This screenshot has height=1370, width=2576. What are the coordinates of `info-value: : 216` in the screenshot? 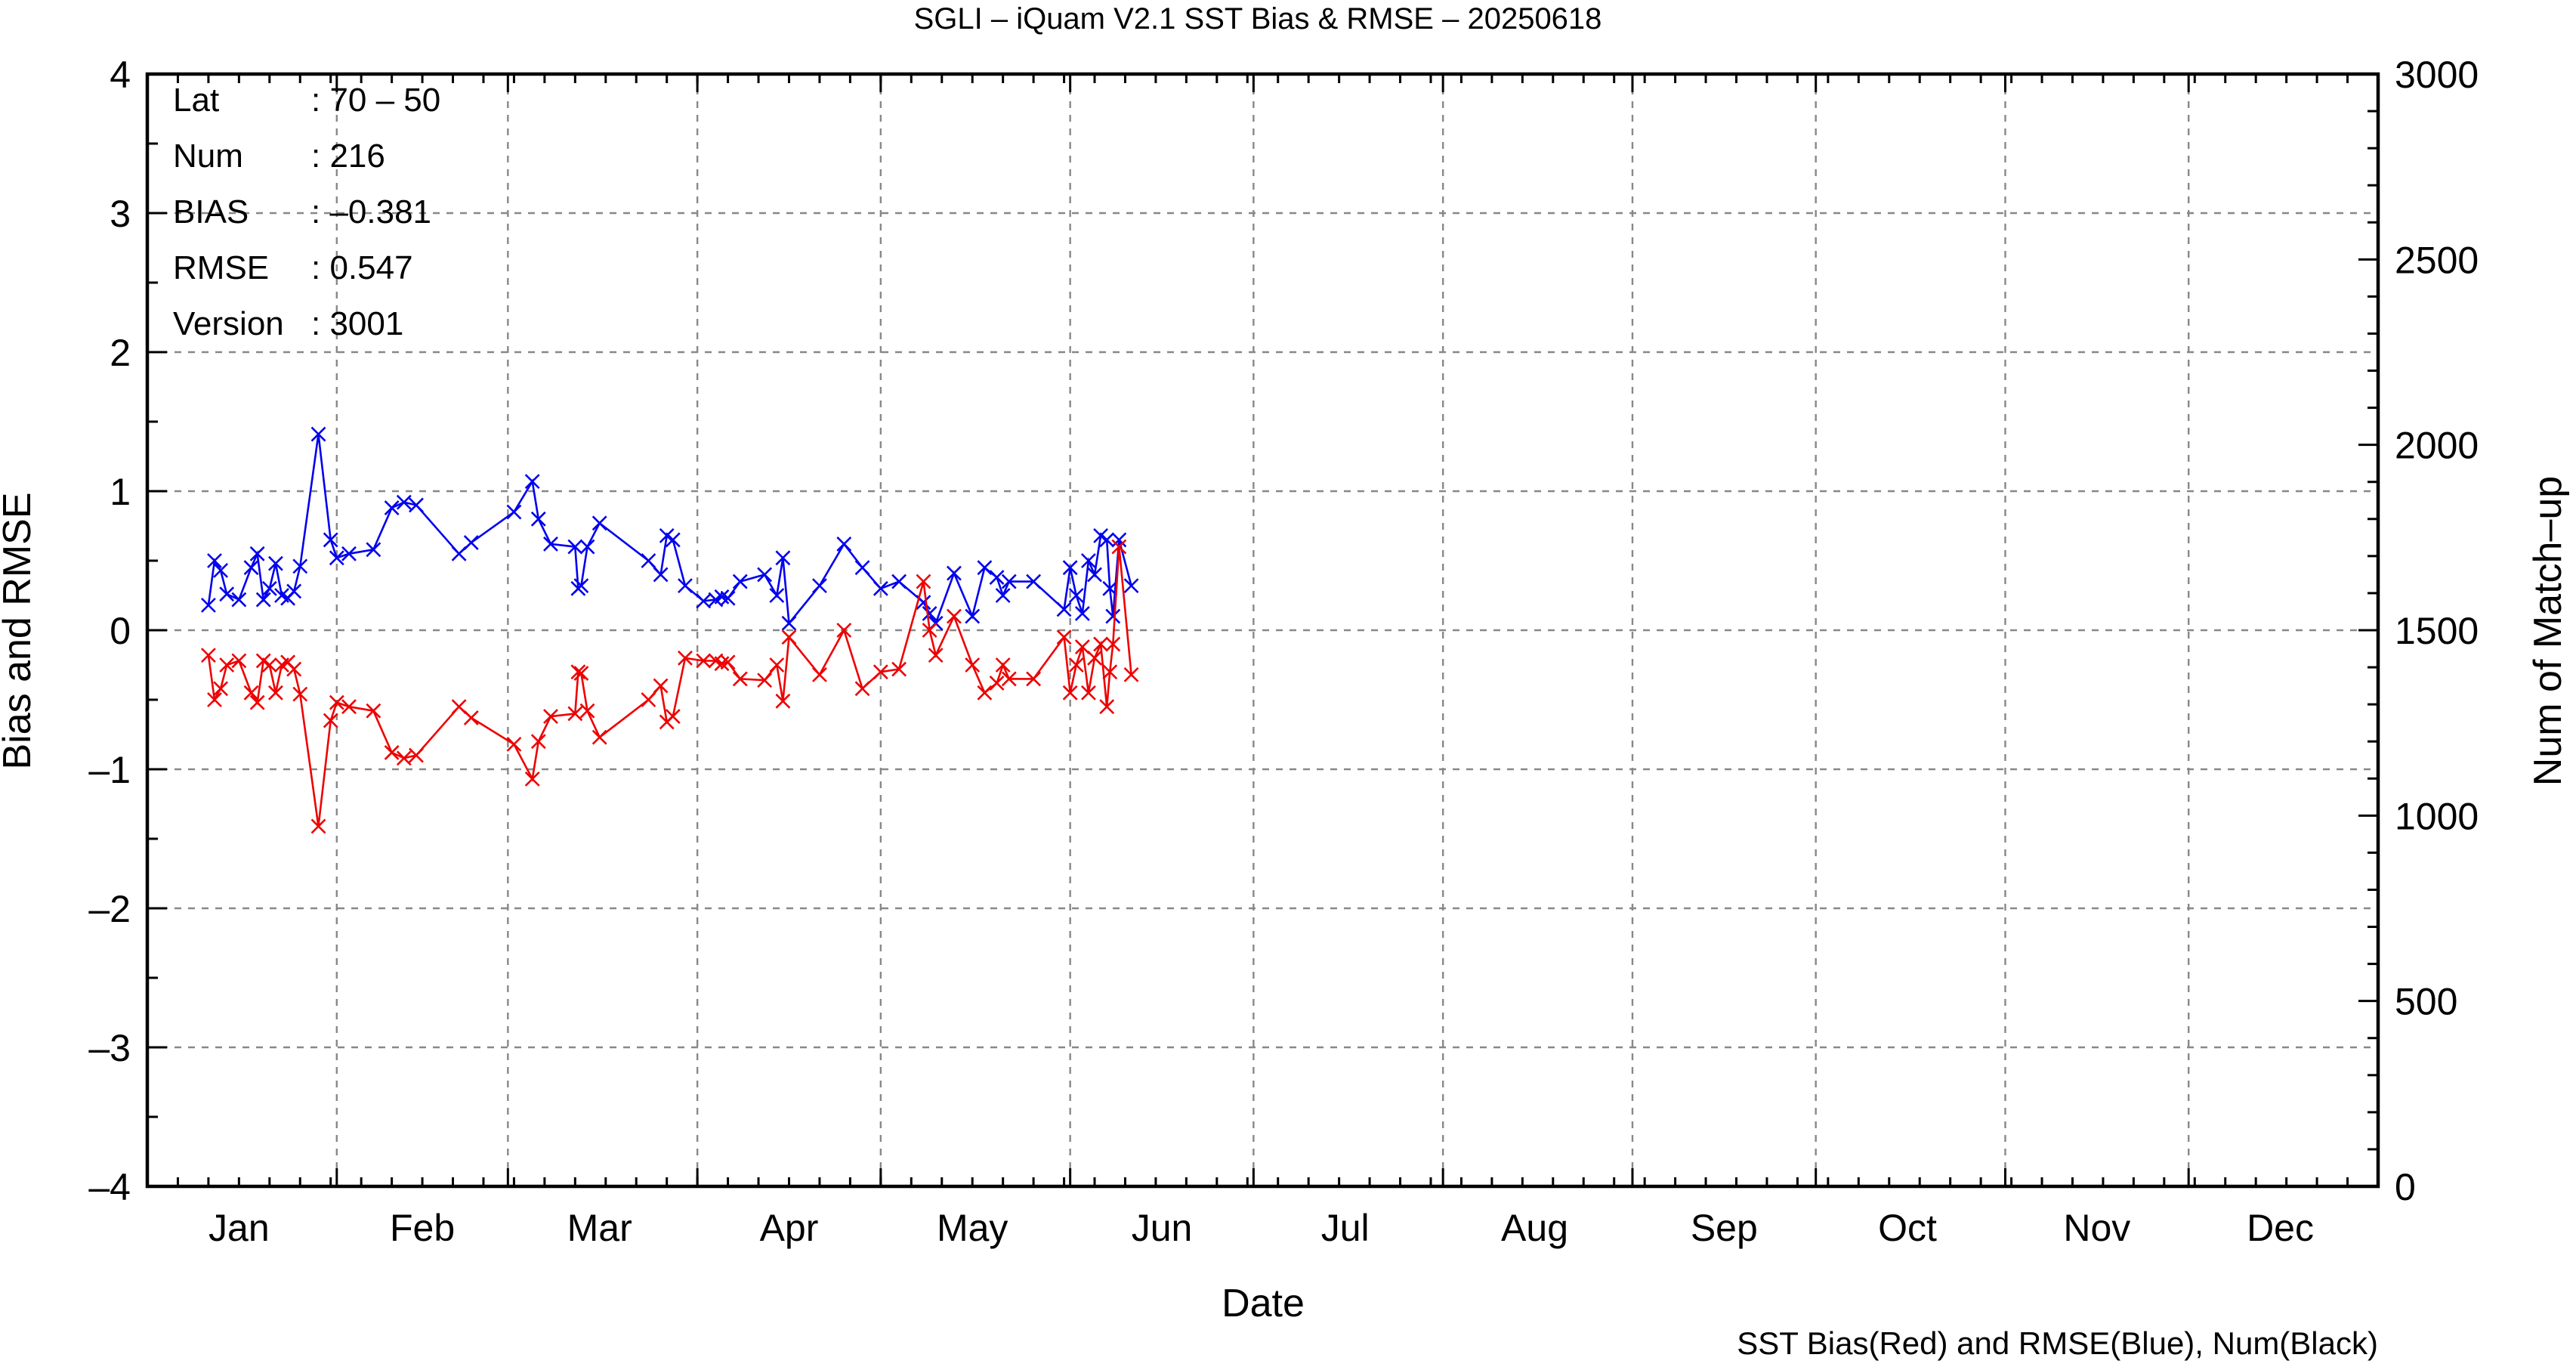 It's located at (348, 156).